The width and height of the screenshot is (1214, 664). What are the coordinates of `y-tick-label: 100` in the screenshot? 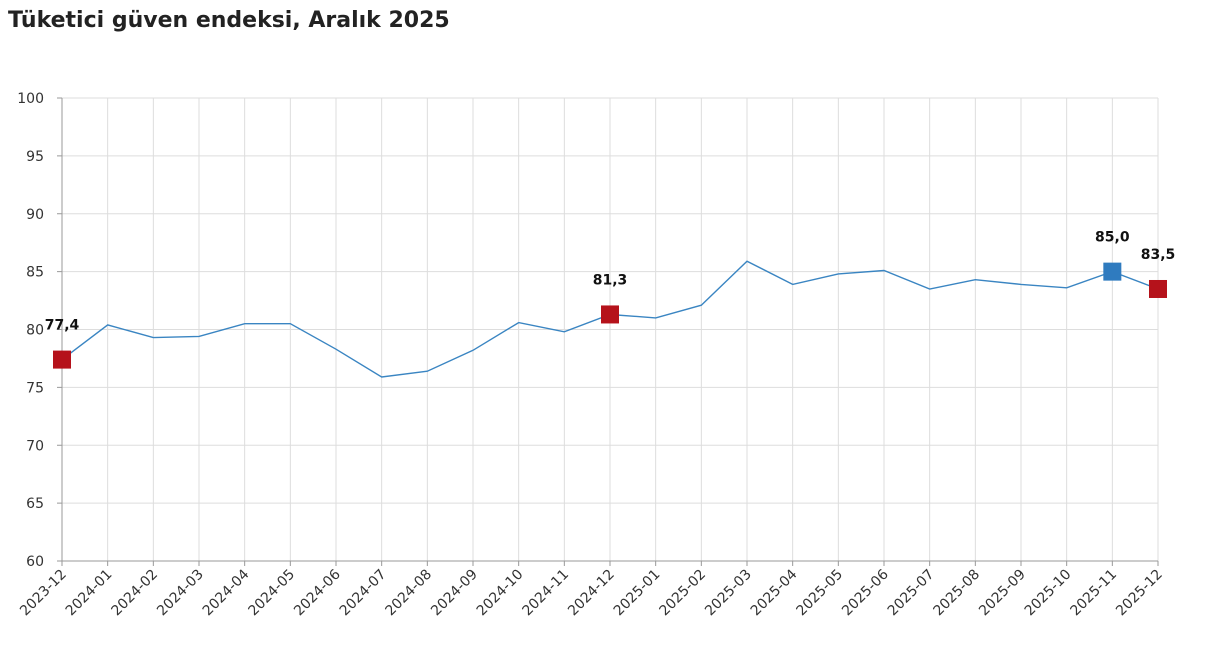 It's located at (30, 99).